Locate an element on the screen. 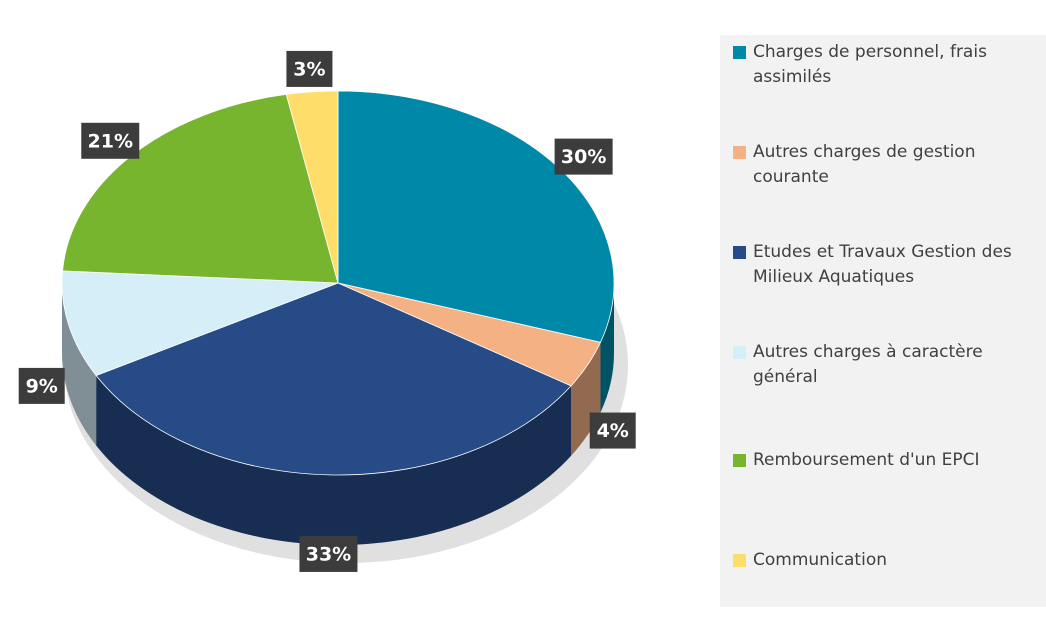  legend-item: Remboursement d'un EPCI is located at coordinates (888, 460).